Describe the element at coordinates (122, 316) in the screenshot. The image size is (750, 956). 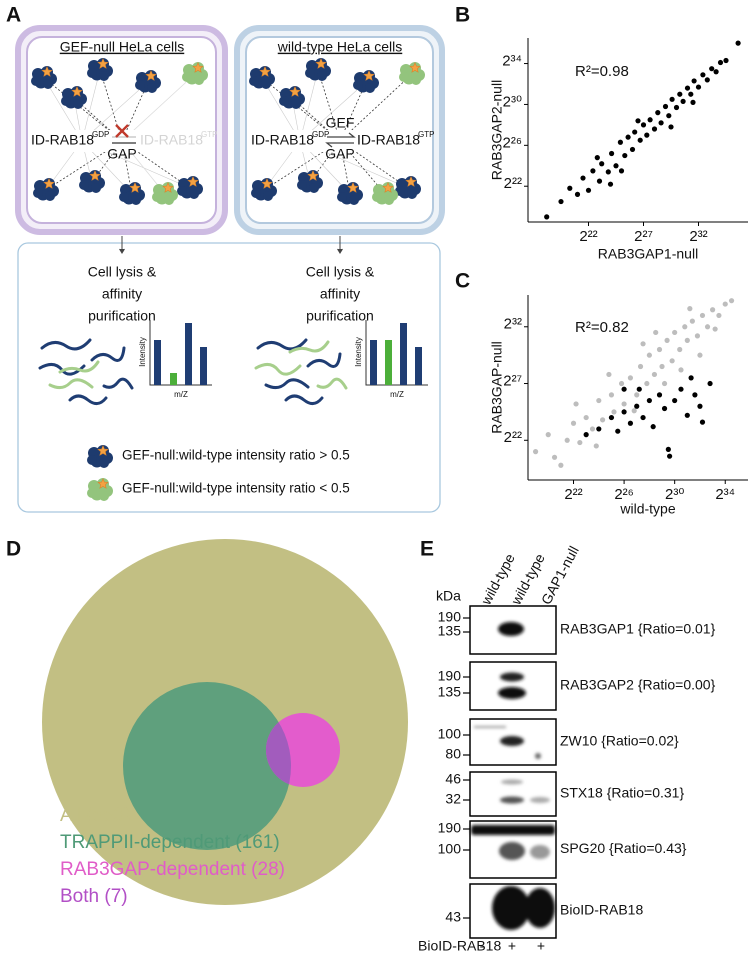
I see `process-text: purification` at that location.